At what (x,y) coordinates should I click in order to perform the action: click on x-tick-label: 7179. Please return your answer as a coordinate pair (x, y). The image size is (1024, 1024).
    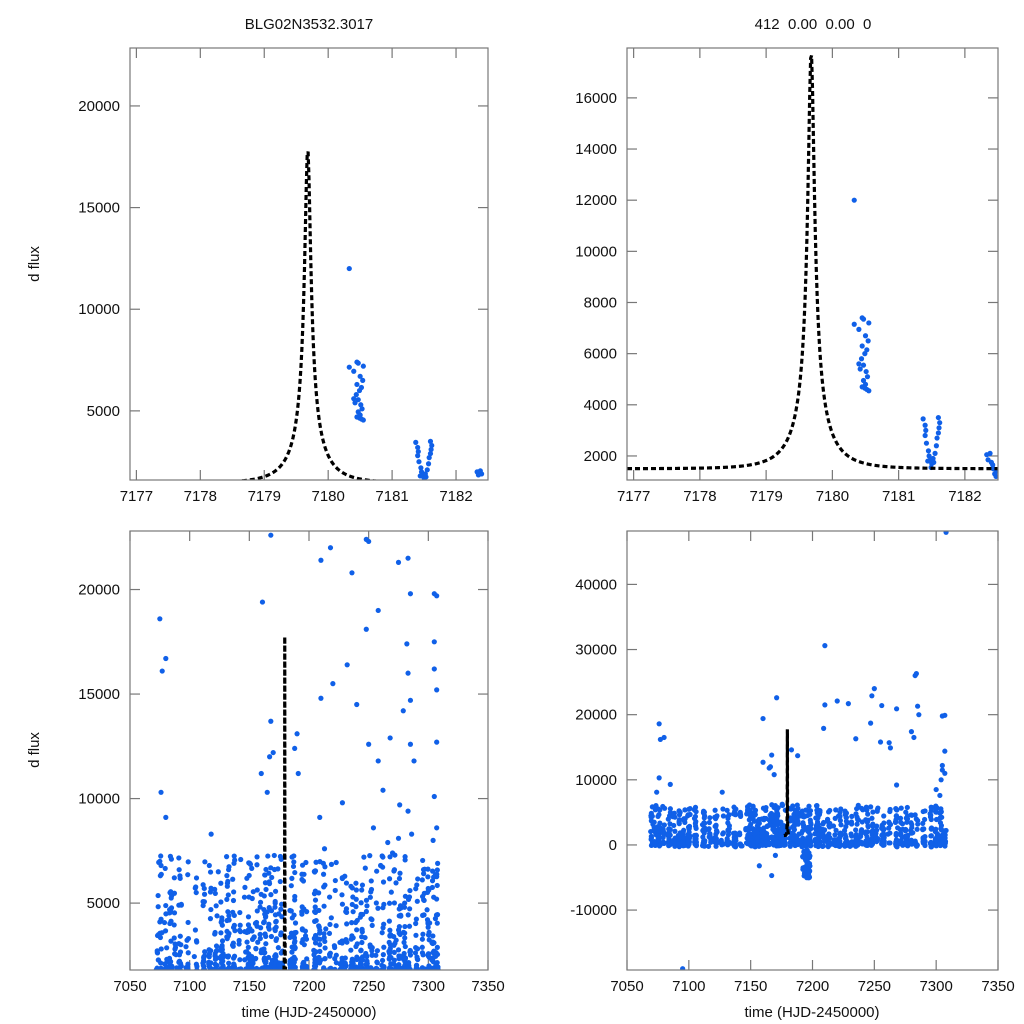
    Looking at the image, I should click on (264, 496).